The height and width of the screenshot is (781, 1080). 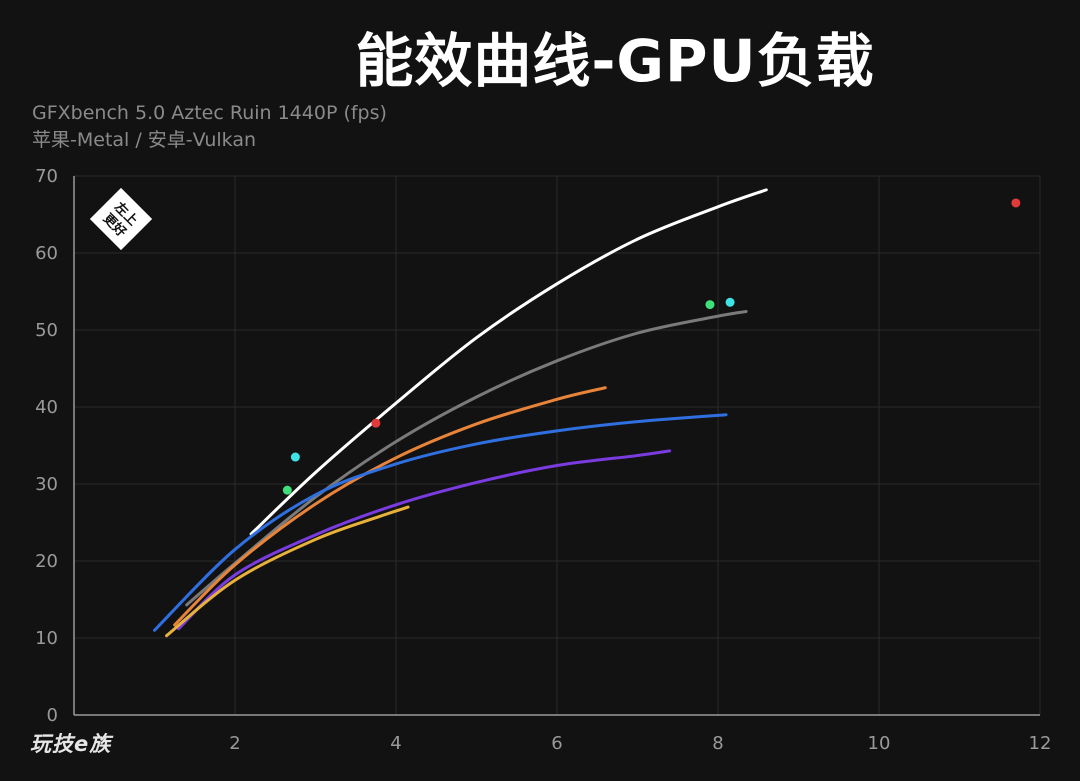 What do you see at coordinates (879, 743) in the screenshot?
I see `x-tick-label: 10` at bounding box center [879, 743].